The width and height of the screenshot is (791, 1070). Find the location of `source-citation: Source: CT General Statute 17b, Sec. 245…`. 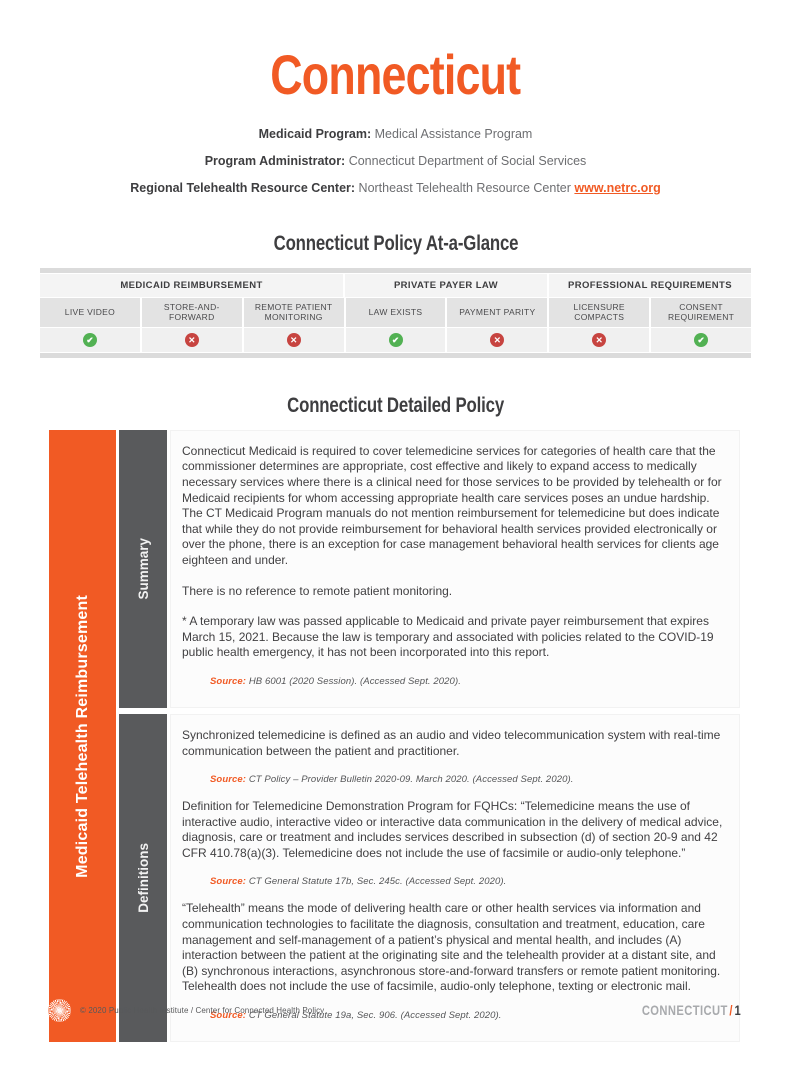

source-citation: Source: CT General Statute 17b, Sec. 245… is located at coordinates (469, 881).